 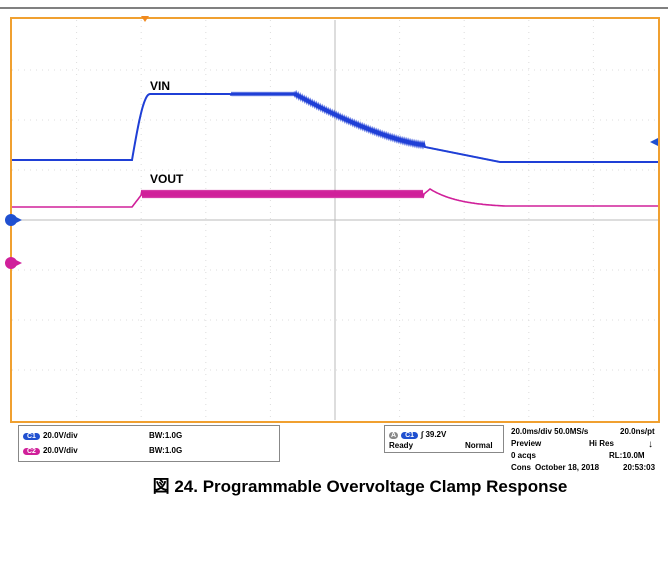 What do you see at coordinates (637, 431) in the screenshot?
I see `resolution: 20.0ns/pt` at bounding box center [637, 431].